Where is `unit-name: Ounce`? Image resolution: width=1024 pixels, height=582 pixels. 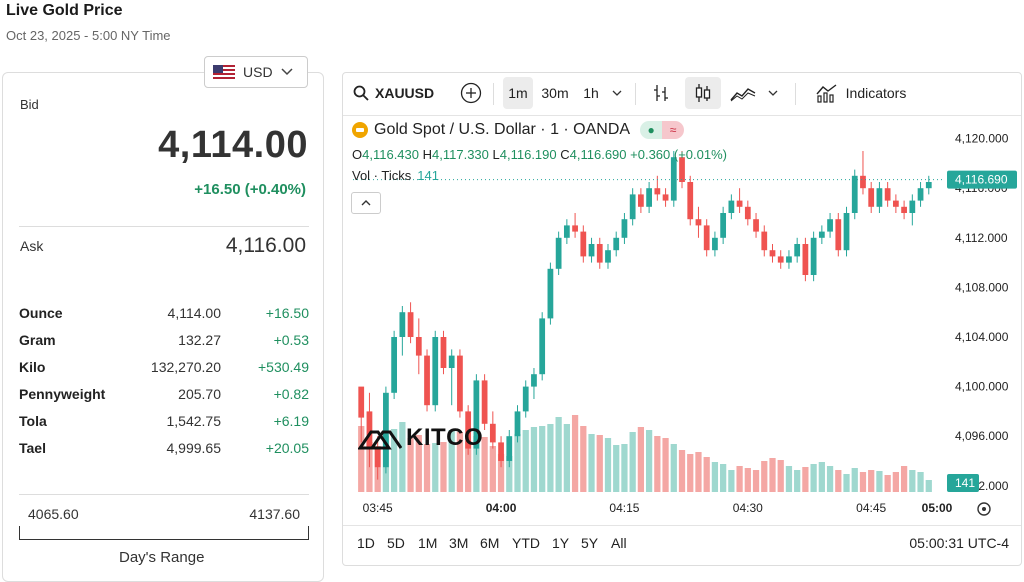 unit-name: Ounce is located at coordinates (41, 313).